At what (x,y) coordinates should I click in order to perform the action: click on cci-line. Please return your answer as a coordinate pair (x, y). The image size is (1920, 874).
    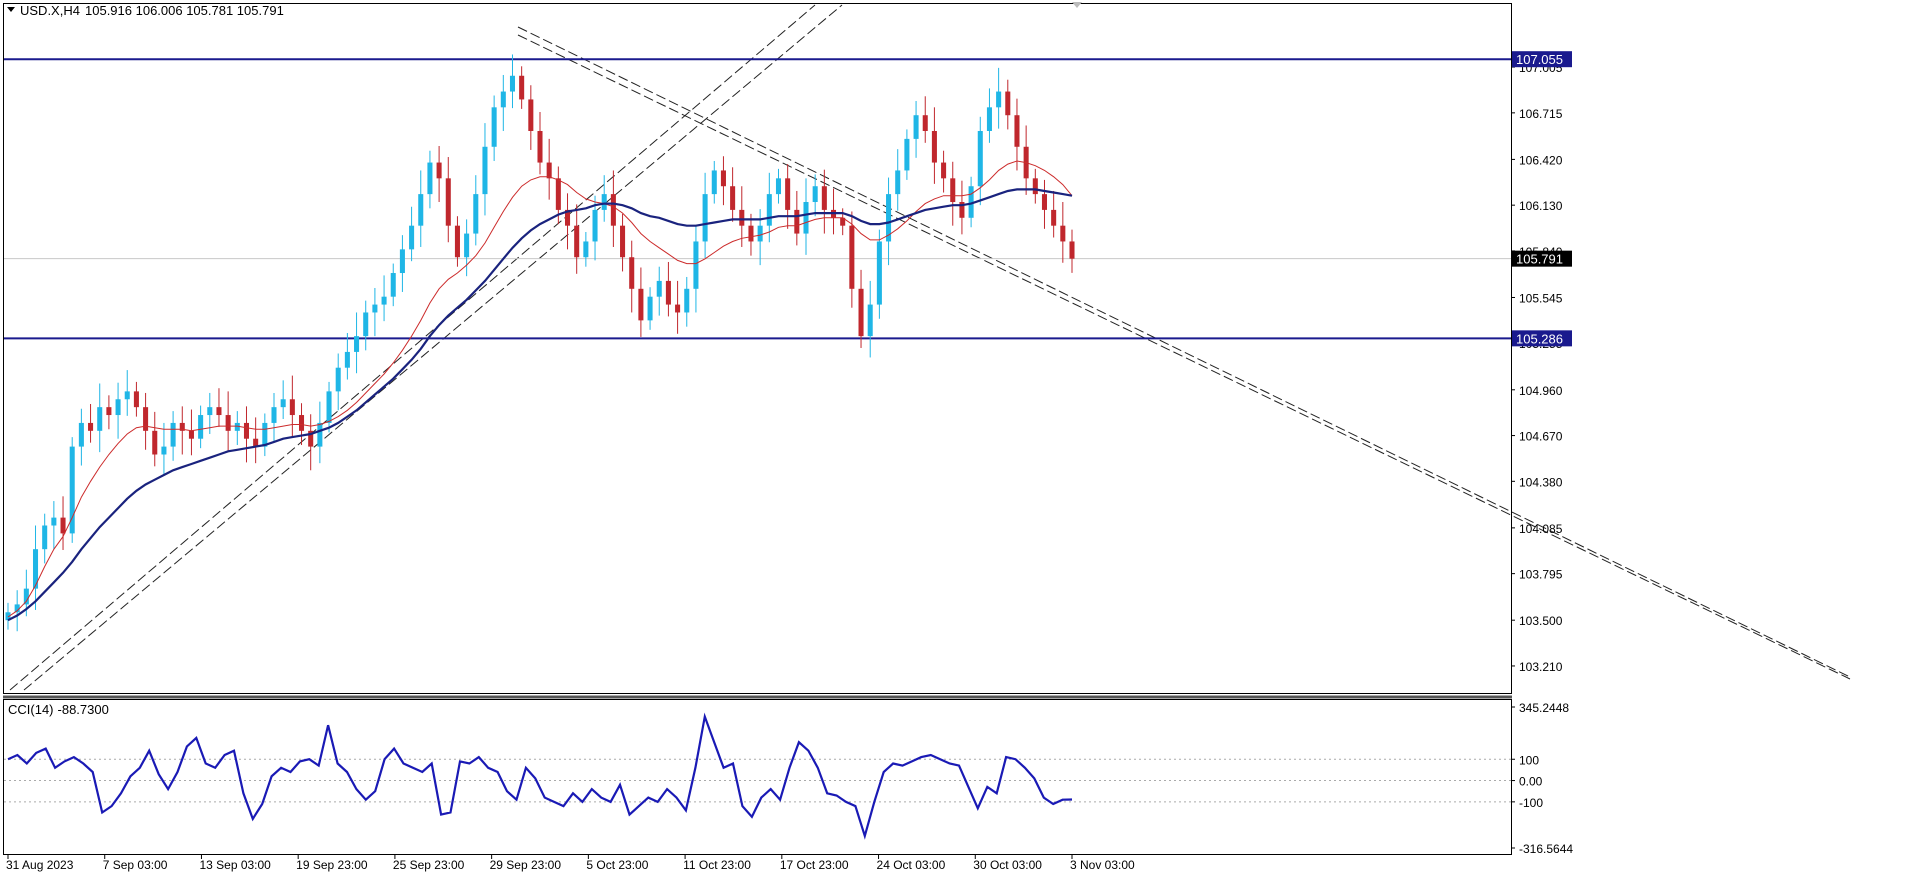
    Looking at the image, I should click on (540, 776).